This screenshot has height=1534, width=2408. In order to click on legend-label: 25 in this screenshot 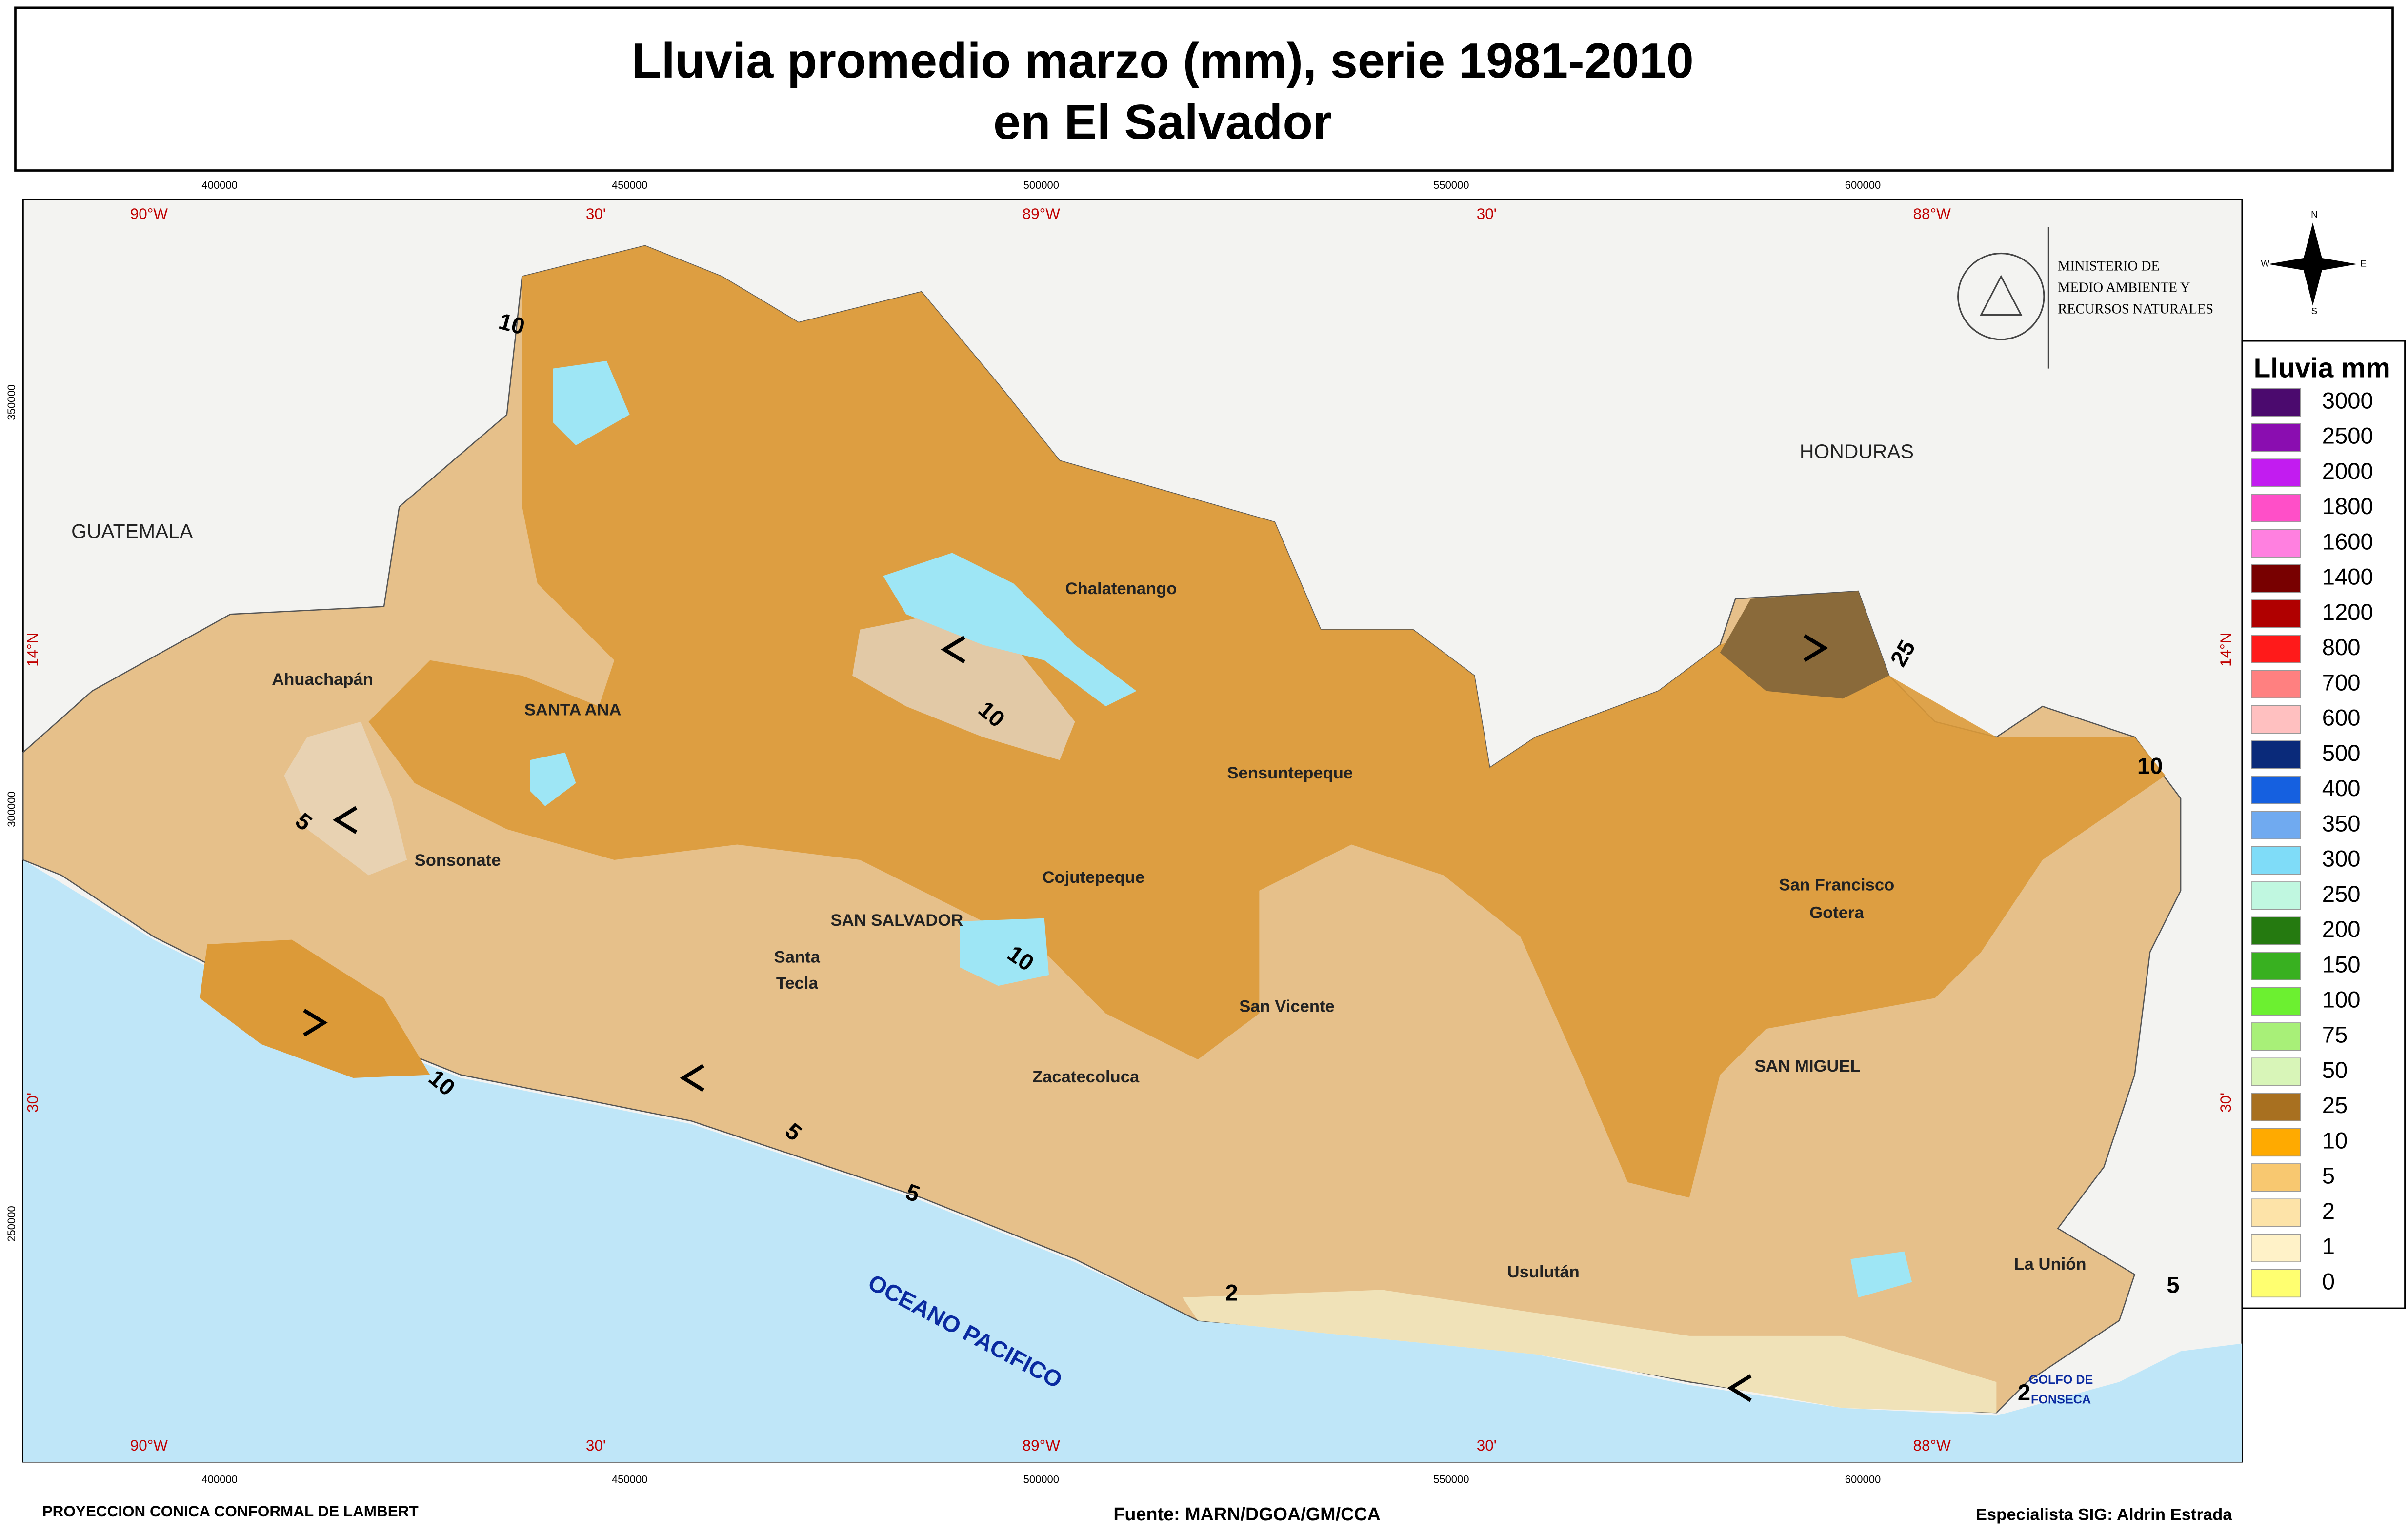, I will do `click(2335, 1105)`.